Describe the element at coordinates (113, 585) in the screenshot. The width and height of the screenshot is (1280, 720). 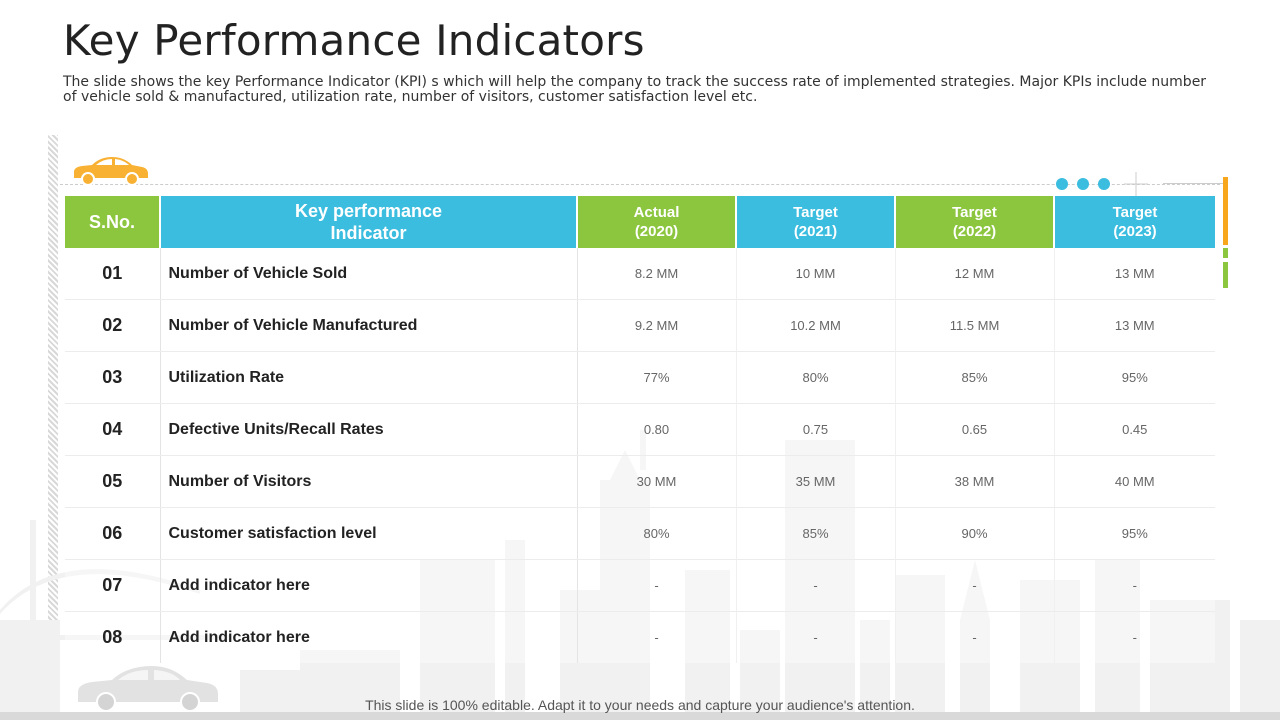
I see `row-sno: 07` at that location.